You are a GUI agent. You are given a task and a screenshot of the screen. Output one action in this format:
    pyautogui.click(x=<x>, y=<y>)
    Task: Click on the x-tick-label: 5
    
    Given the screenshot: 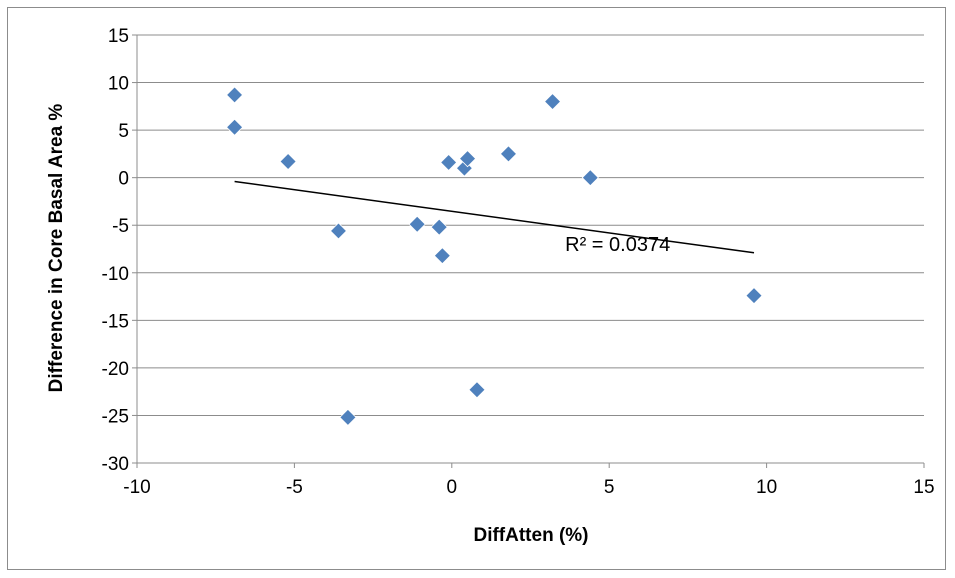 What is the action you would take?
    pyautogui.click(x=609, y=487)
    